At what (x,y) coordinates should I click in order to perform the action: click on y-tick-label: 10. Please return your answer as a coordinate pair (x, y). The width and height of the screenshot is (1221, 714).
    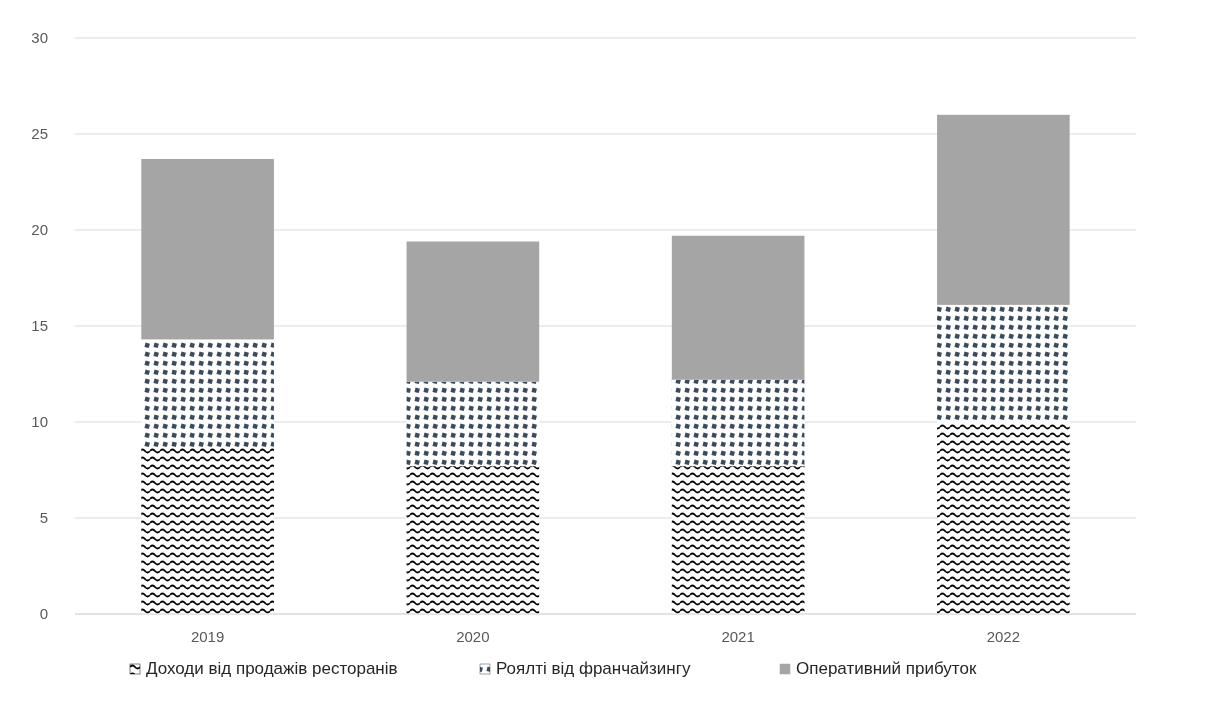
    Looking at the image, I should click on (39, 422).